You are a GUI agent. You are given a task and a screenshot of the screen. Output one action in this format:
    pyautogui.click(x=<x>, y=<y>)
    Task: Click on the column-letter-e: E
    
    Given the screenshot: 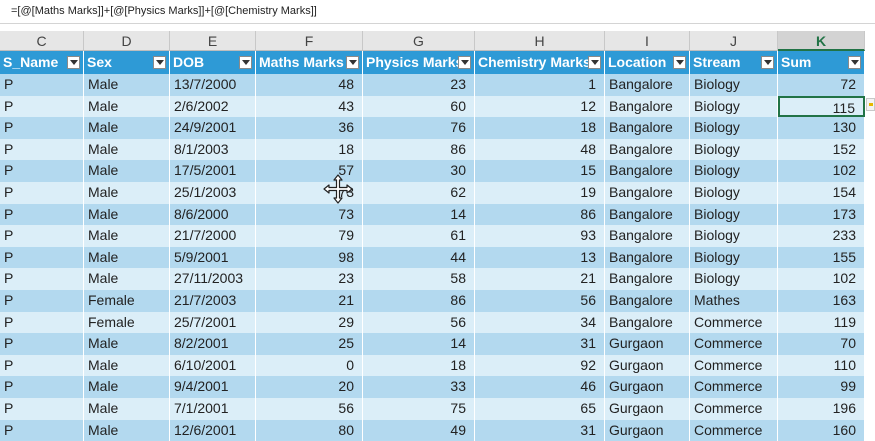 What is the action you would take?
    pyautogui.click(x=213, y=41)
    